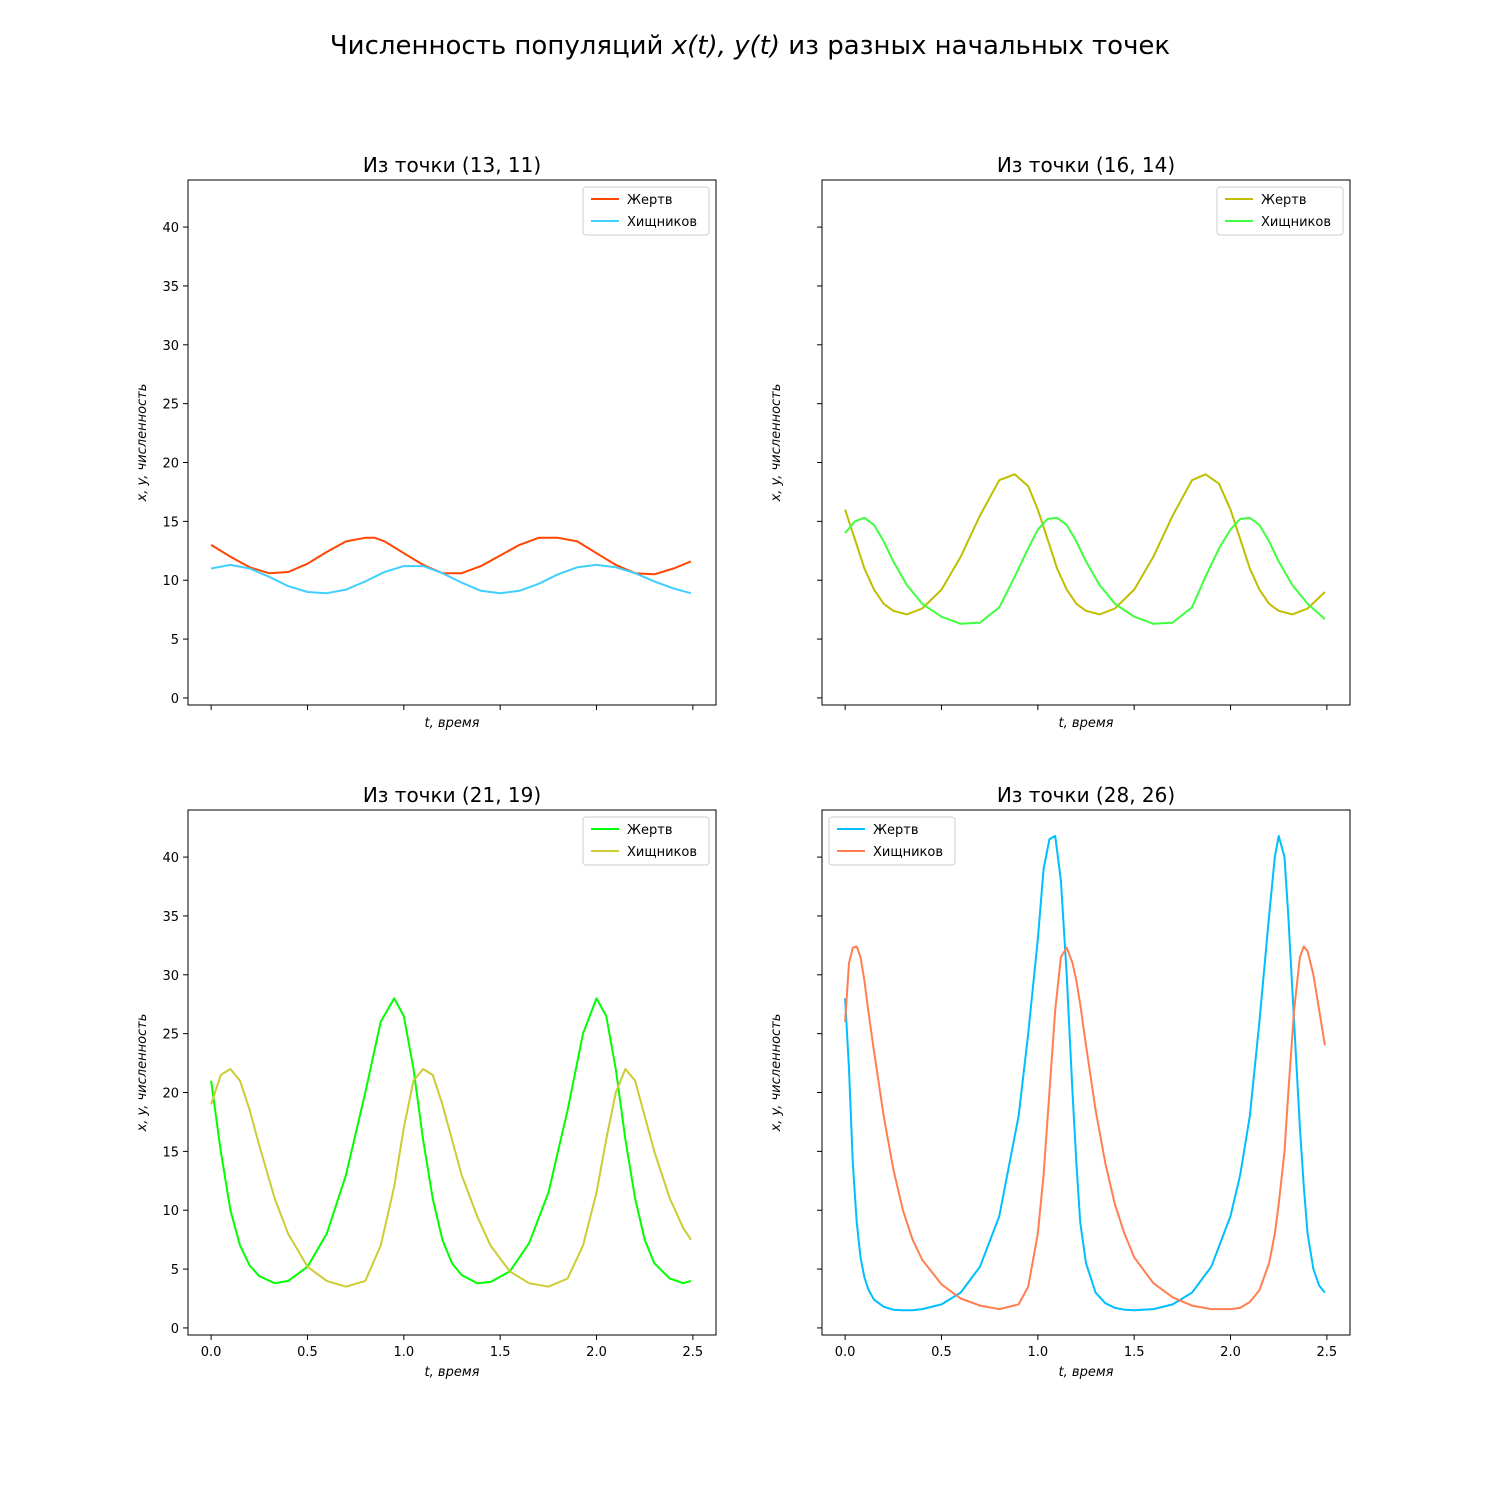 This screenshot has height=1500, width=1500. Describe the element at coordinates (1086, 795) in the screenshot. I see `chart-title: Из точки (28, 26)` at that location.